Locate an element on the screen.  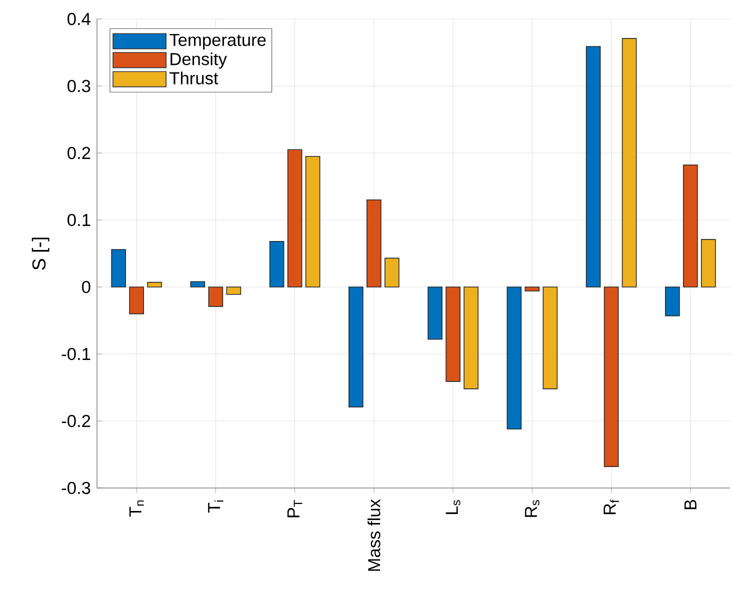
y-tick-label: -0.2 is located at coordinates (76, 421).